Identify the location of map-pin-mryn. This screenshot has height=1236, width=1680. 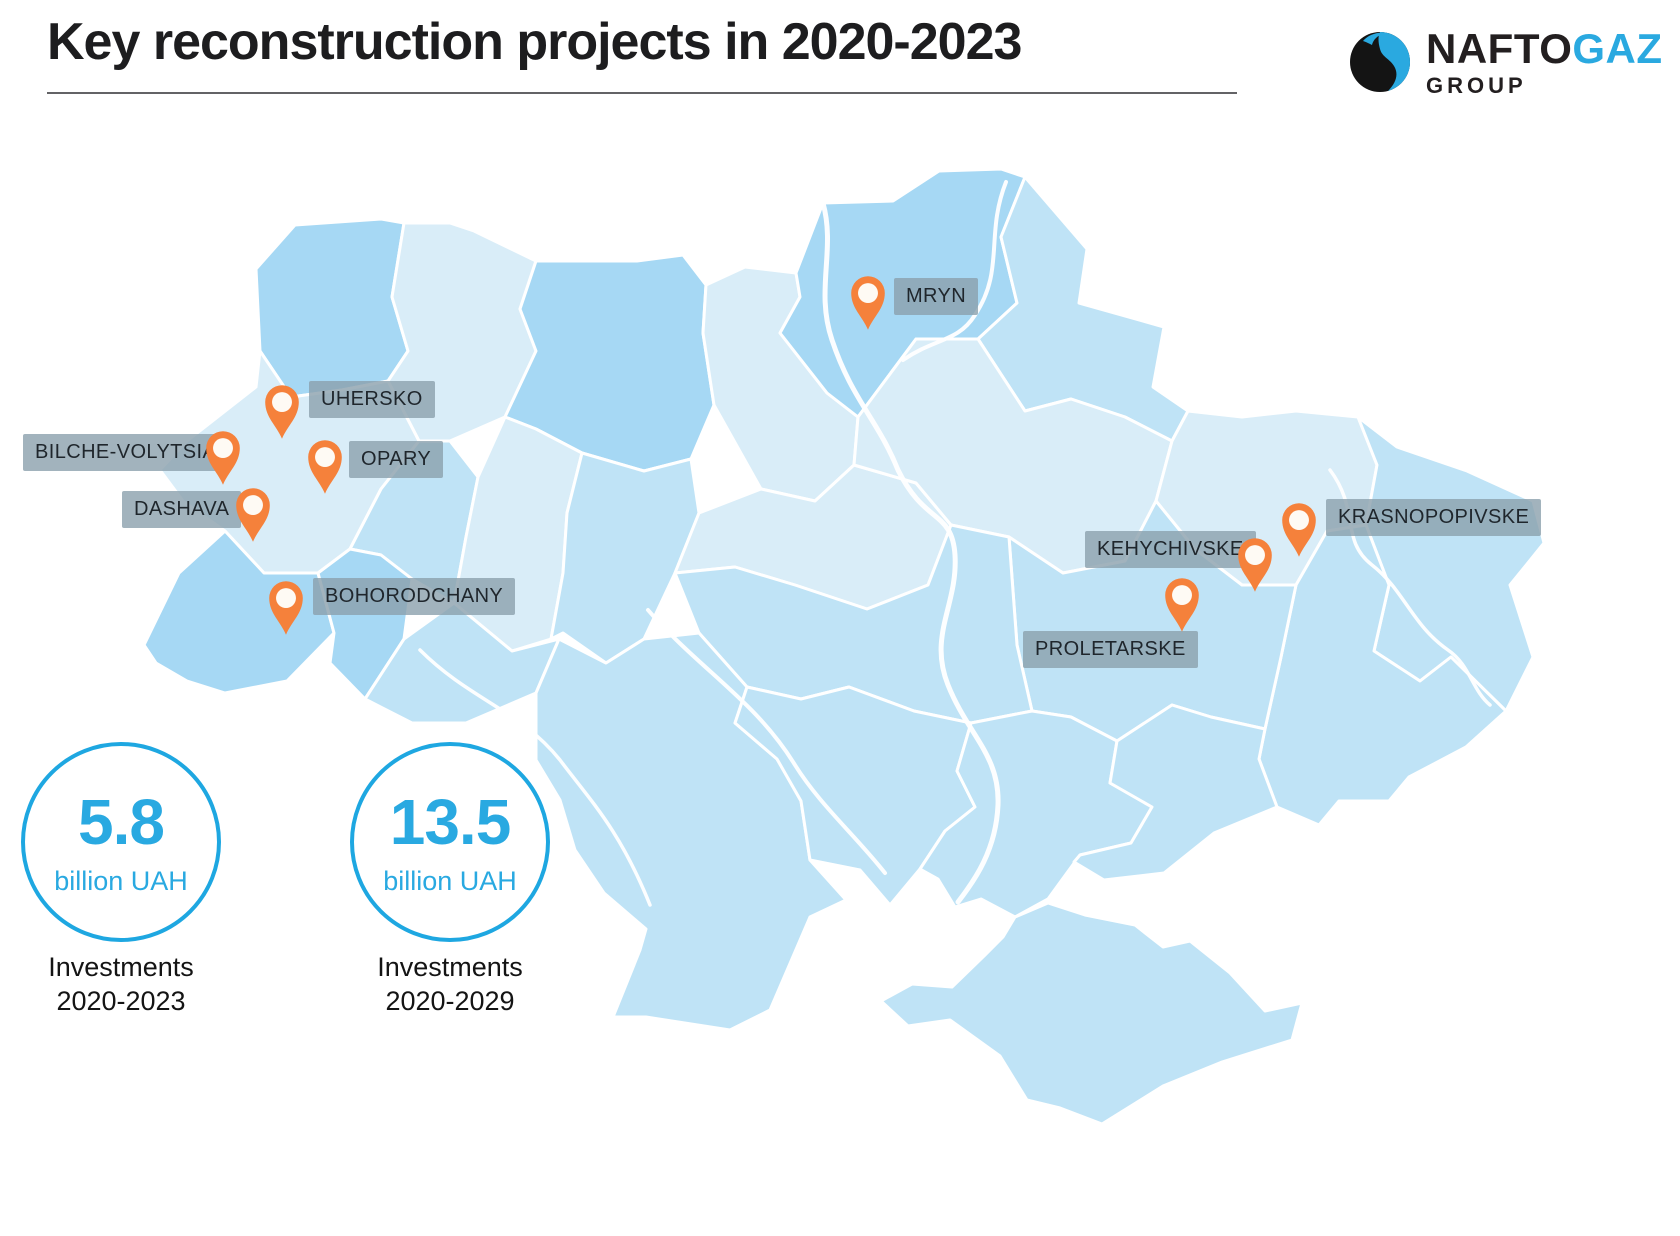
(868, 302).